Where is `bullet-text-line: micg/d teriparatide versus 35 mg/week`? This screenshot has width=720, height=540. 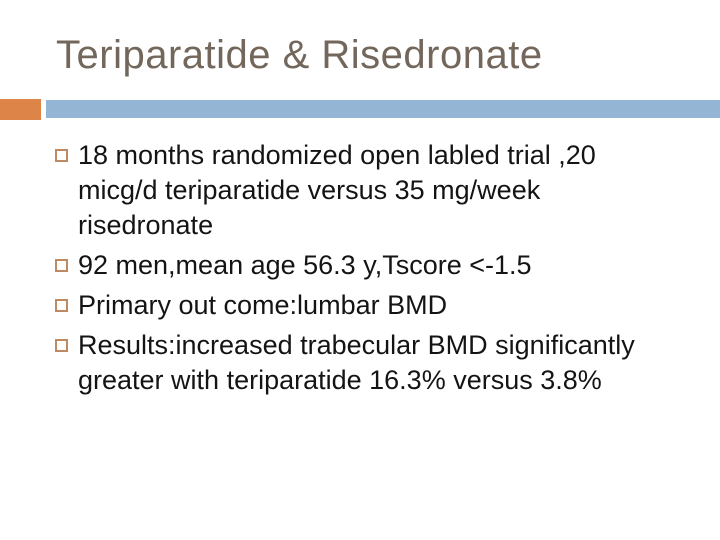
bullet-text-line: micg/d teriparatide versus 35 mg/week is located at coordinates (309, 190).